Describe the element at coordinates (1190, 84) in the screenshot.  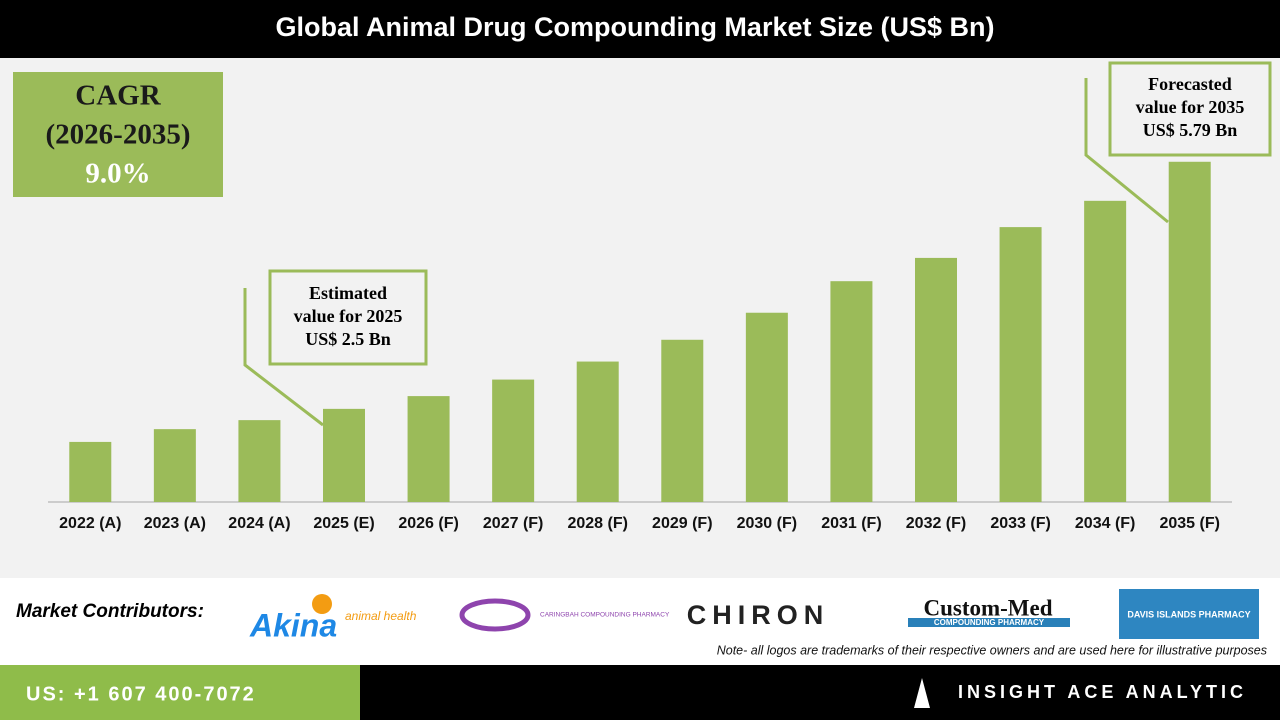
I see `callout-text: Forecasted` at that location.